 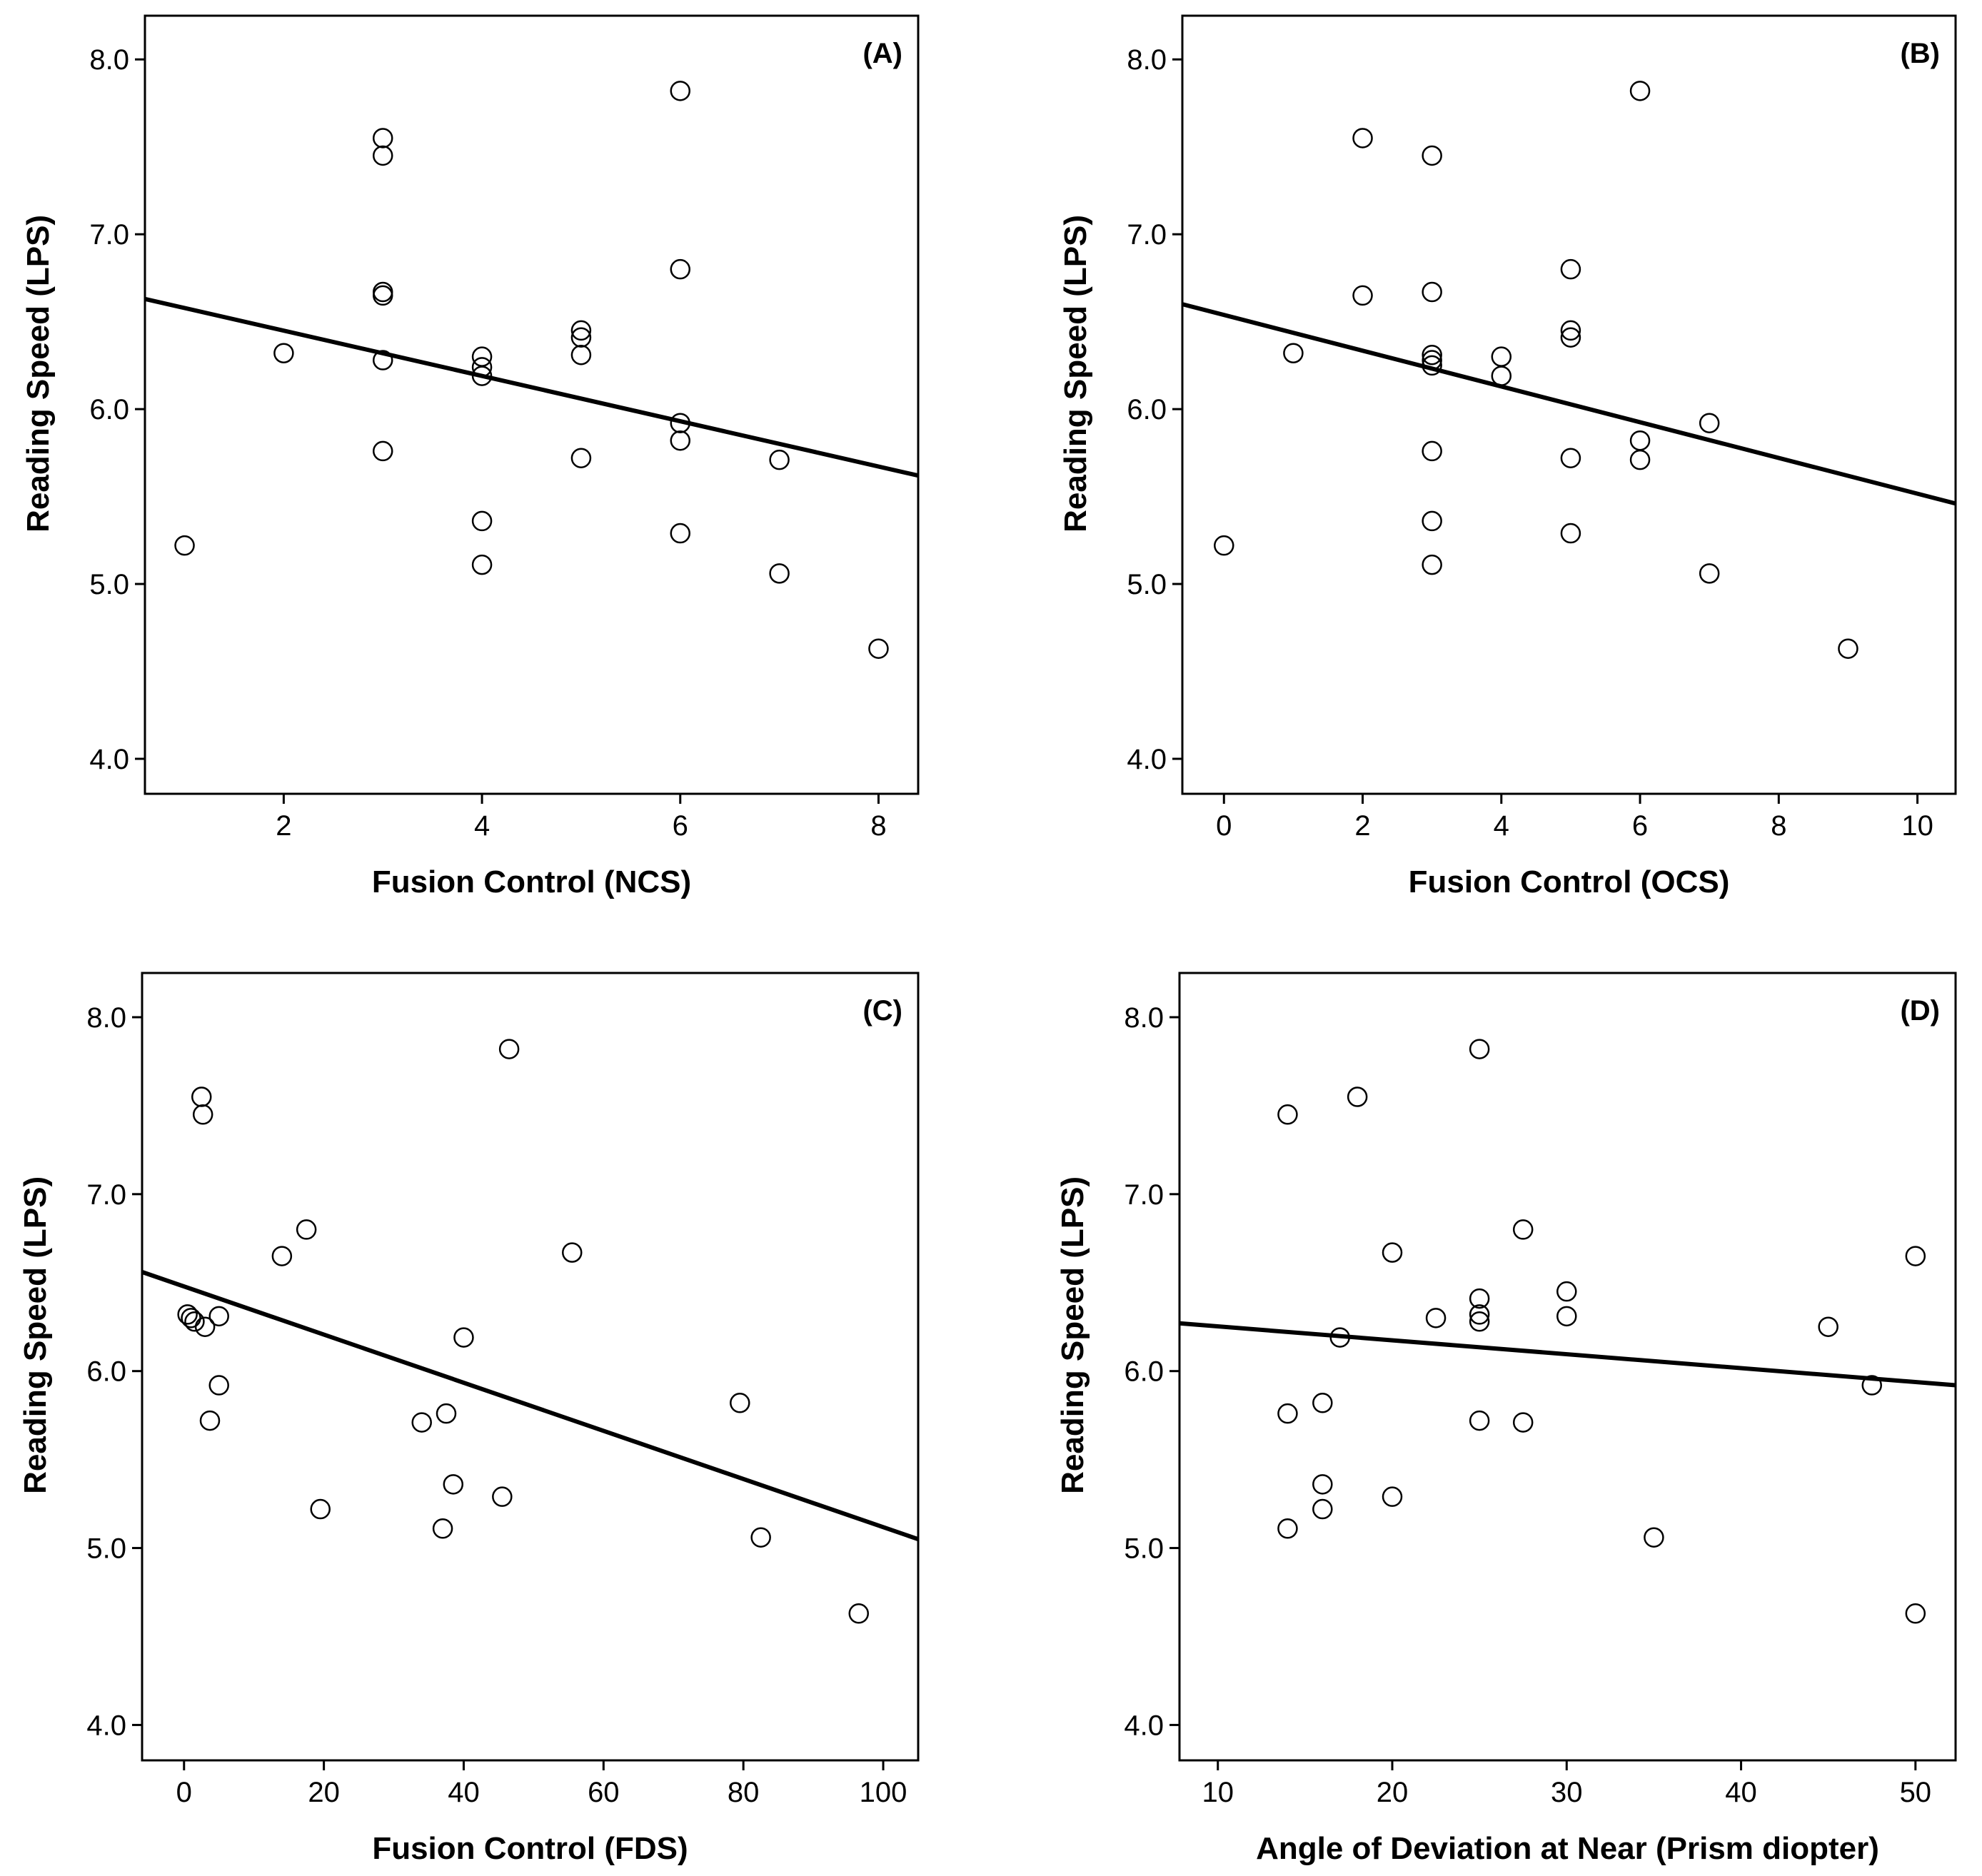 What do you see at coordinates (604, 1793) in the screenshot?
I see `x-tick-label: 60` at bounding box center [604, 1793].